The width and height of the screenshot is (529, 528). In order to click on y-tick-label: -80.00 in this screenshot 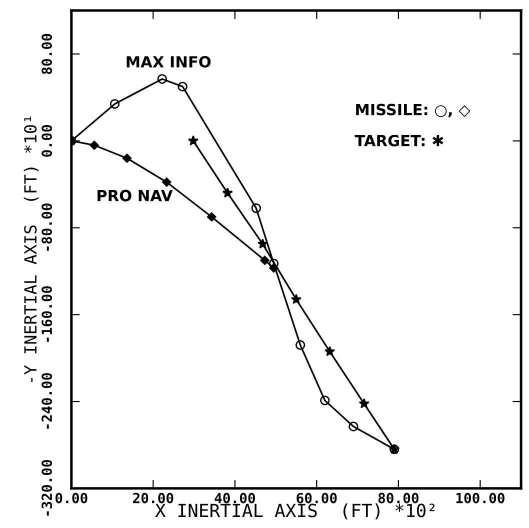, I will do `click(47, 227)`.